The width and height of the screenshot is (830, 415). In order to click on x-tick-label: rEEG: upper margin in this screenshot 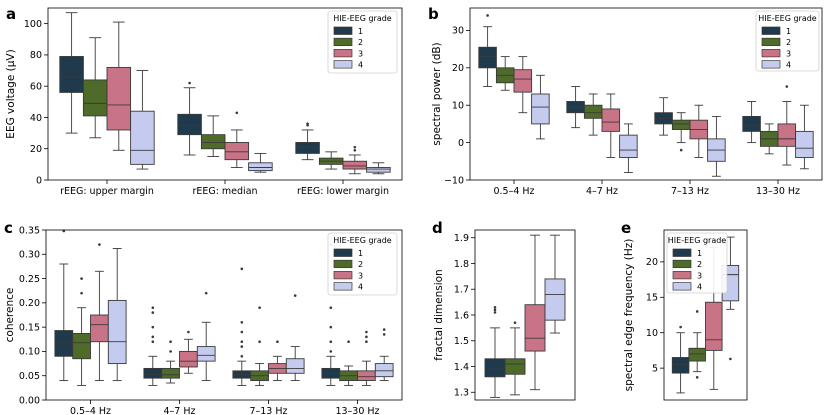, I will do `click(107, 191)`.